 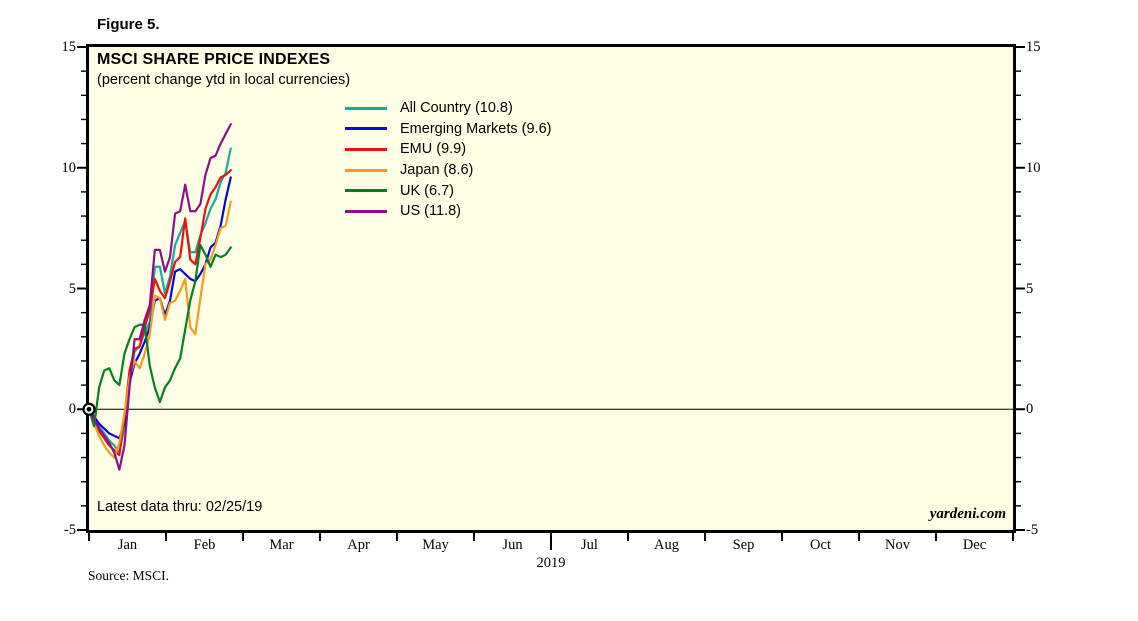 What do you see at coordinates (358, 545) in the screenshot?
I see `month-label-apr: Apr` at bounding box center [358, 545].